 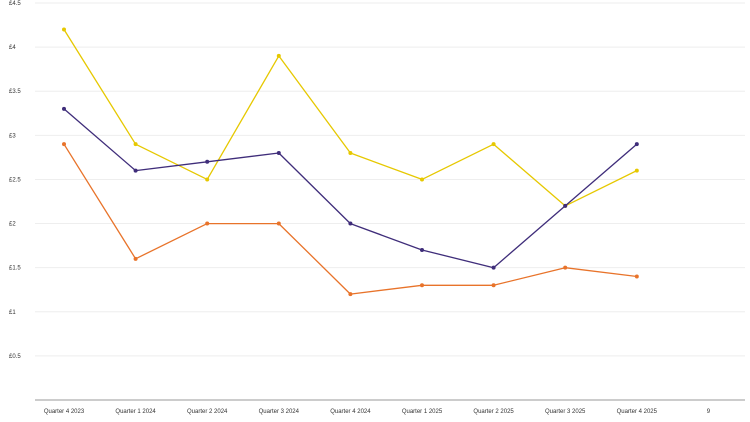 I want to click on x-tick-label: Quarter 3 2025, so click(x=565, y=412).